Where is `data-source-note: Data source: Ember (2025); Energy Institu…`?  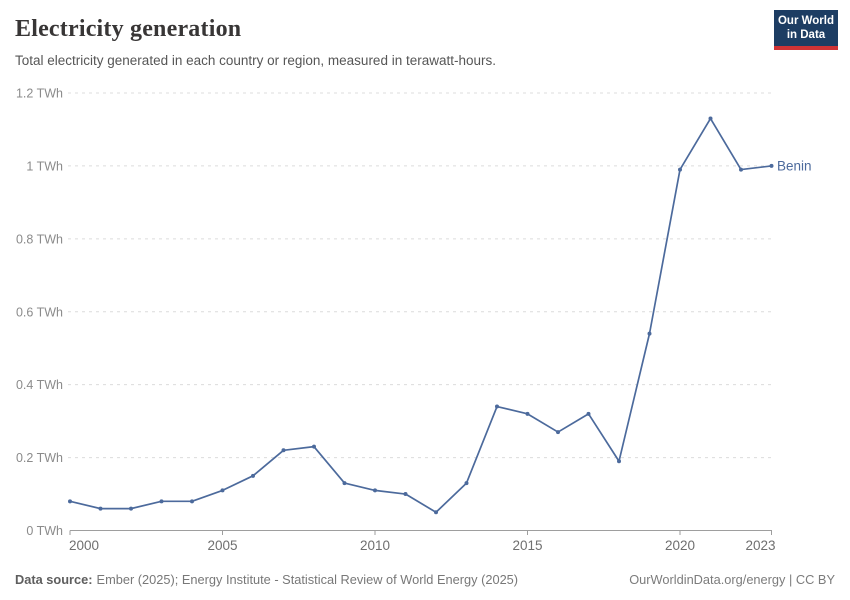 data-source-note: Data source: Ember (2025); Energy Institu… is located at coordinates (266, 579).